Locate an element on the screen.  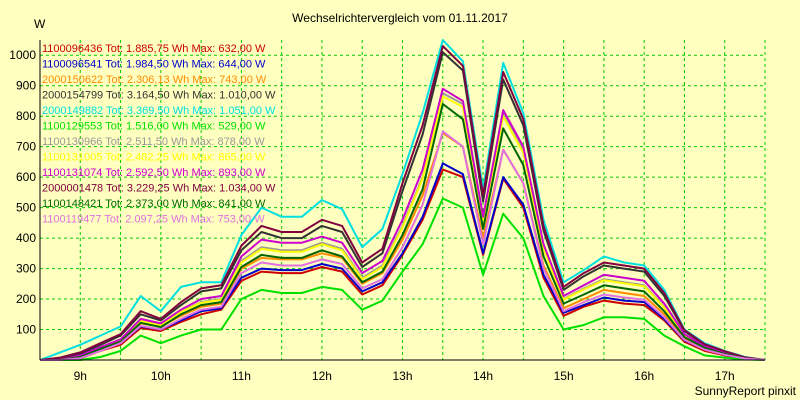
legend-series-id: 2000154799 is located at coordinates (72, 96).